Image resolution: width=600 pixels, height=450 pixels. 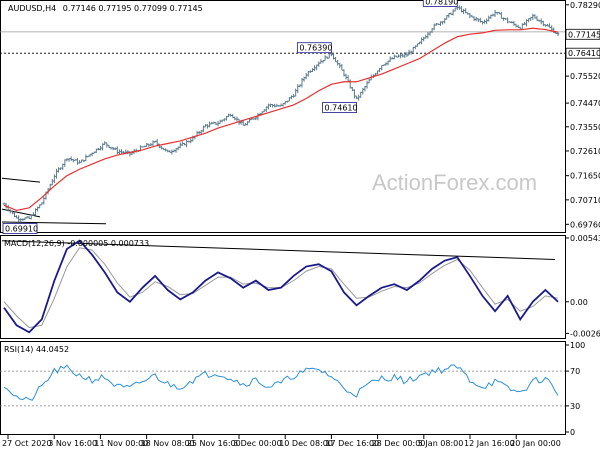 I want to click on x-tick-label: 11 Nov 00:00, so click(x=121, y=443).